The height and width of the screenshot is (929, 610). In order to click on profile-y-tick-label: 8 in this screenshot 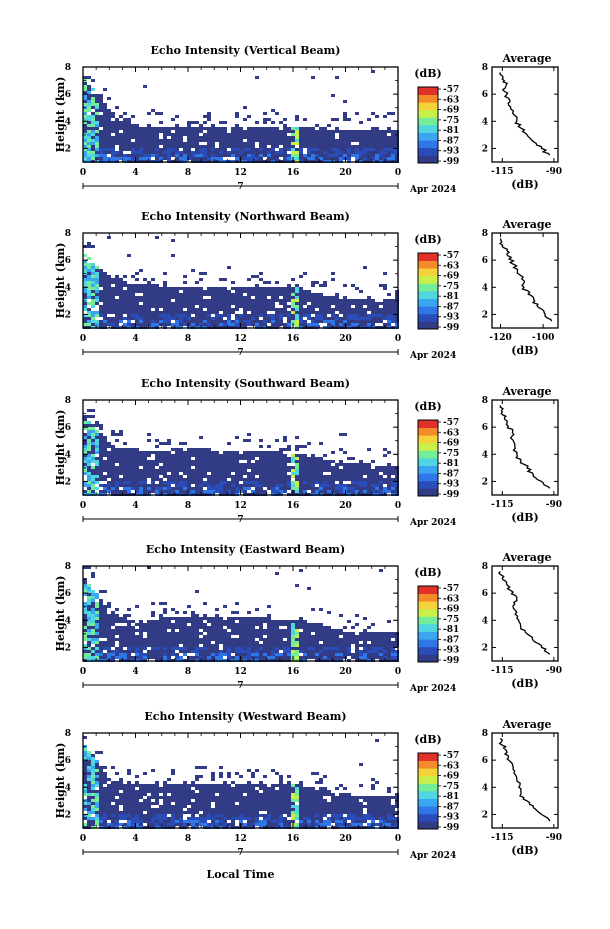, I will do `click(485, 567)`.